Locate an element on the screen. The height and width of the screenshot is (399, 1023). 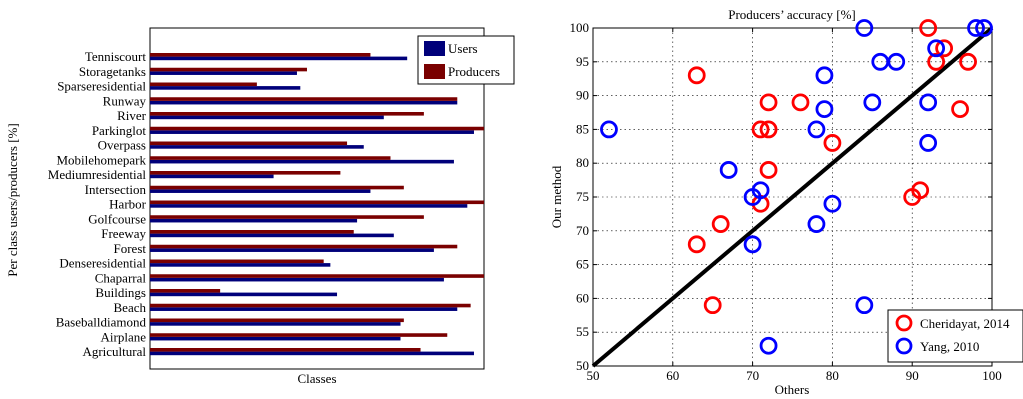
x-tick-label: 100 is located at coordinates (992, 375).